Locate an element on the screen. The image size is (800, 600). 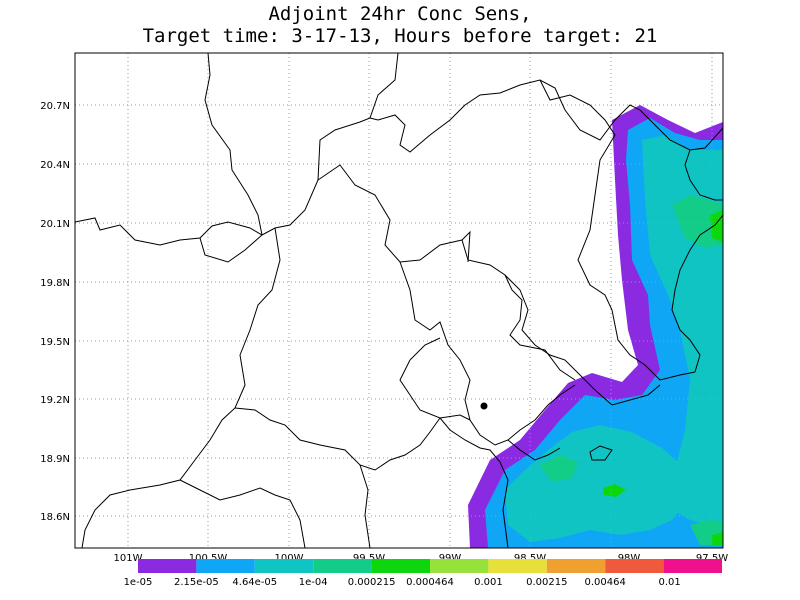
lon-label: 97.5W is located at coordinates (712, 558).